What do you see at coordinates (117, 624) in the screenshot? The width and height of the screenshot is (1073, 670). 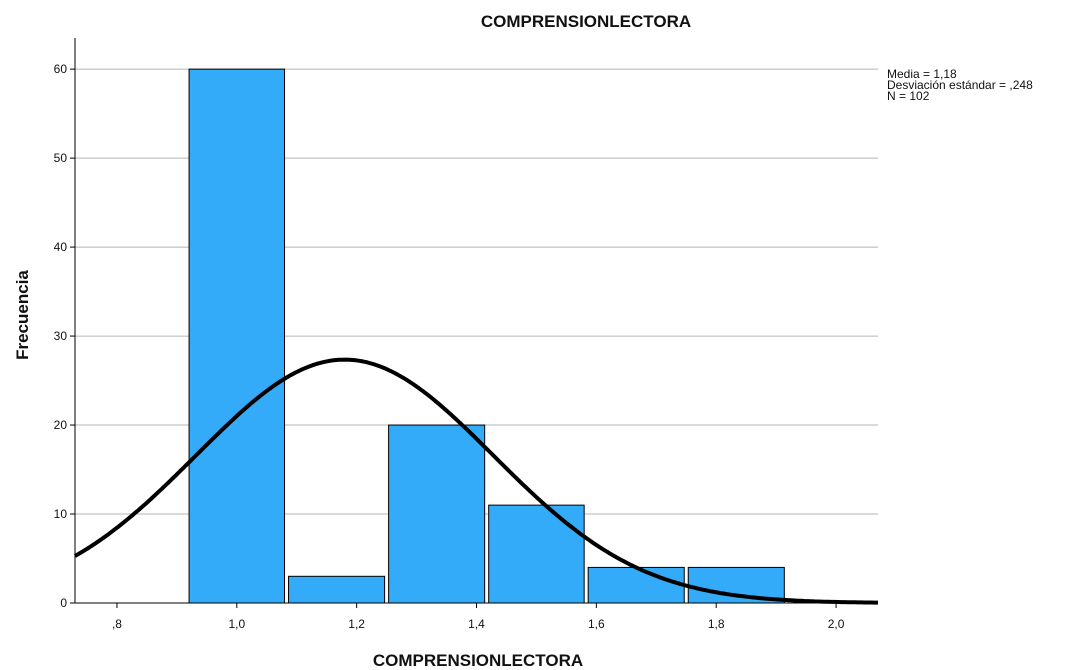 I see `x-tick-label: ,8` at bounding box center [117, 624].